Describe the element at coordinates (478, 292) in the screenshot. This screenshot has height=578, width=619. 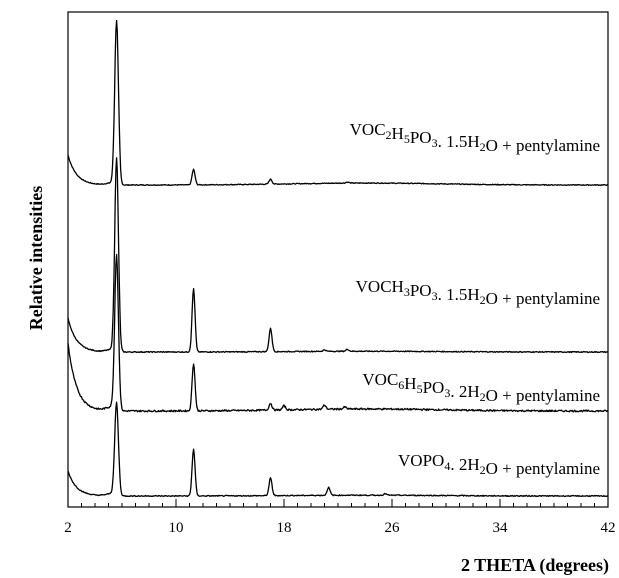
I see `series-label-2: VOCH3PO3. 1.5H2O + pentylamine` at that location.